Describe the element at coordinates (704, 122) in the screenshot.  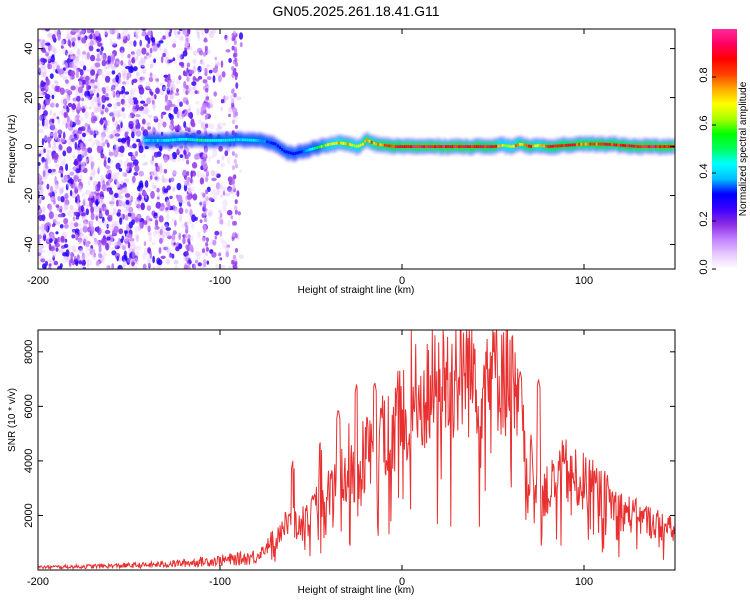
I see `colorbar-tick-label: 0.6` at that location.